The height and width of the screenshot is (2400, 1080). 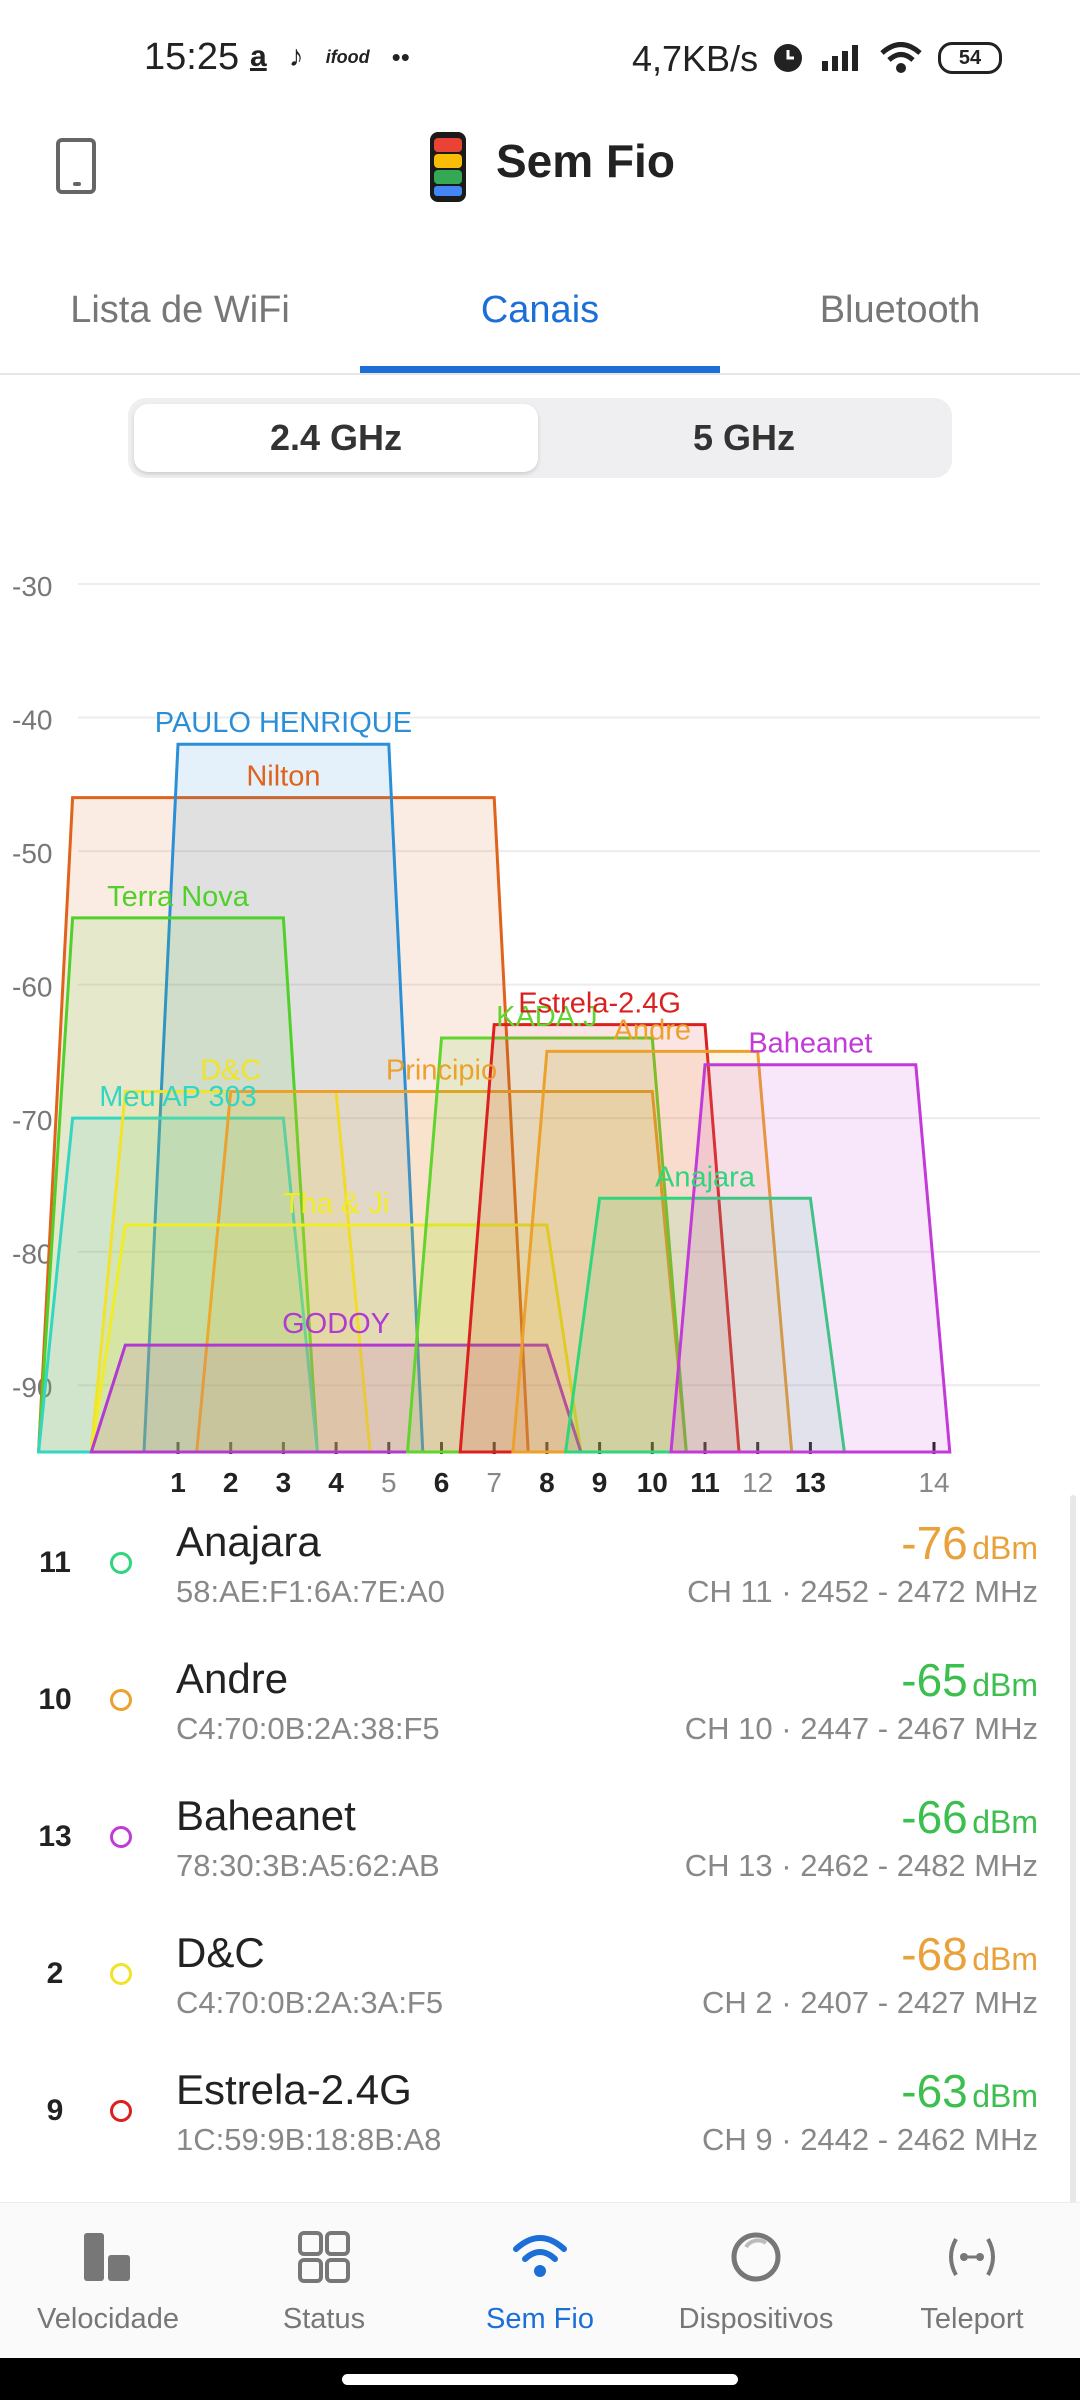 I want to click on y-tick-label: -60, so click(x=32, y=987).